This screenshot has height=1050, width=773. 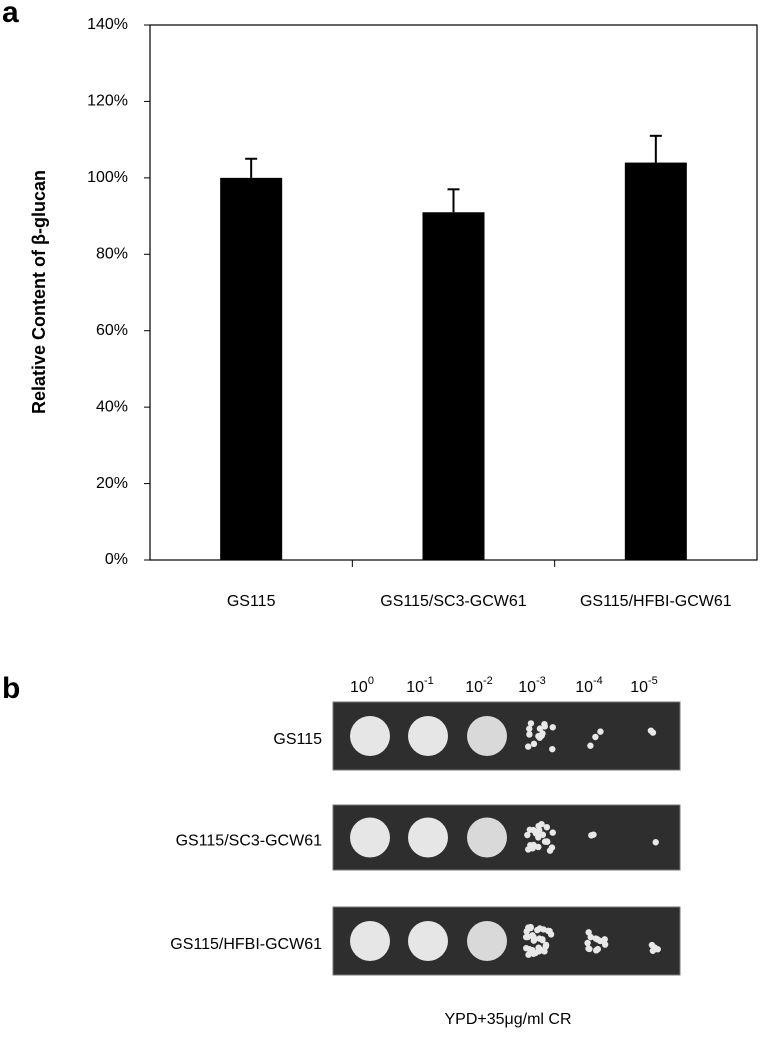 I want to click on dilution-exponent: -4, so click(x=598, y=681).